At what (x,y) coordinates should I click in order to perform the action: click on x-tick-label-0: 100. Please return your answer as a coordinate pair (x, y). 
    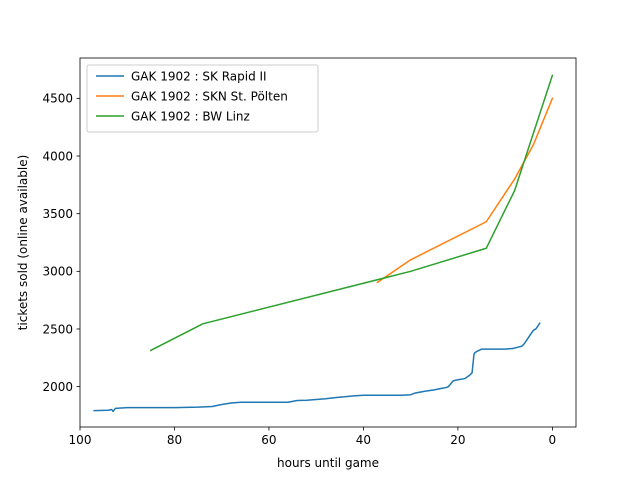
    Looking at the image, I should click on (80, 440).